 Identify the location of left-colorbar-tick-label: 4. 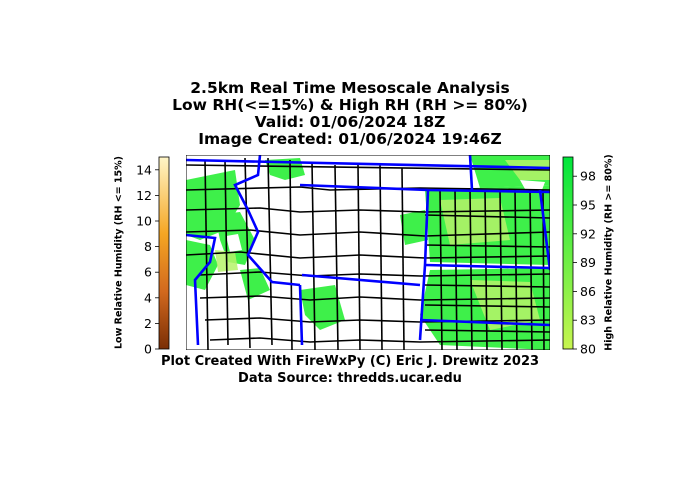
(148, 297).